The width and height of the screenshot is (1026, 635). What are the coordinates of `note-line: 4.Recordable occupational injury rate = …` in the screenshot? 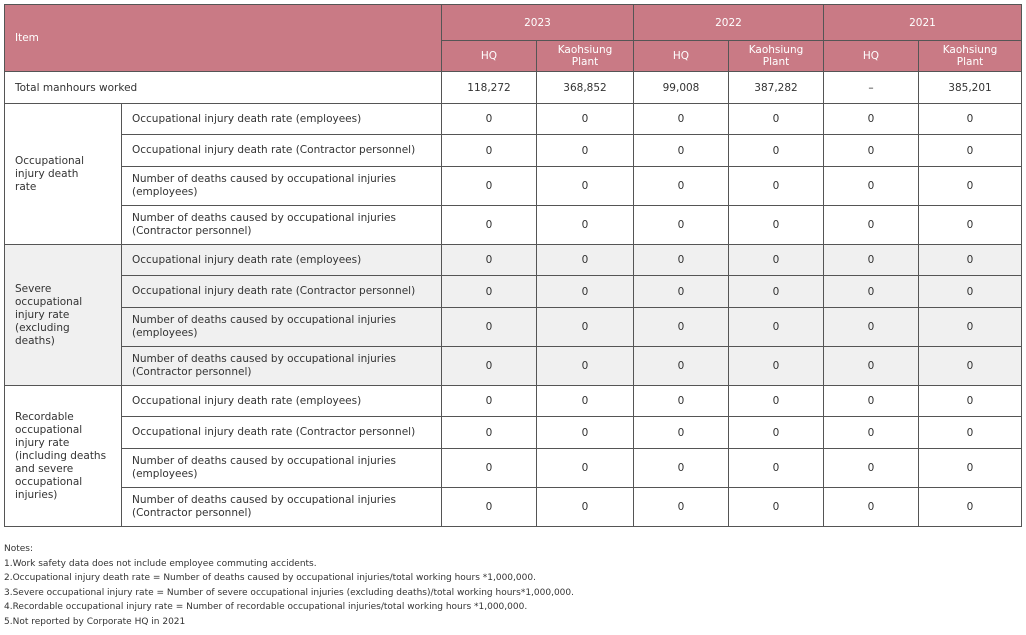 It's located at (266, 607).